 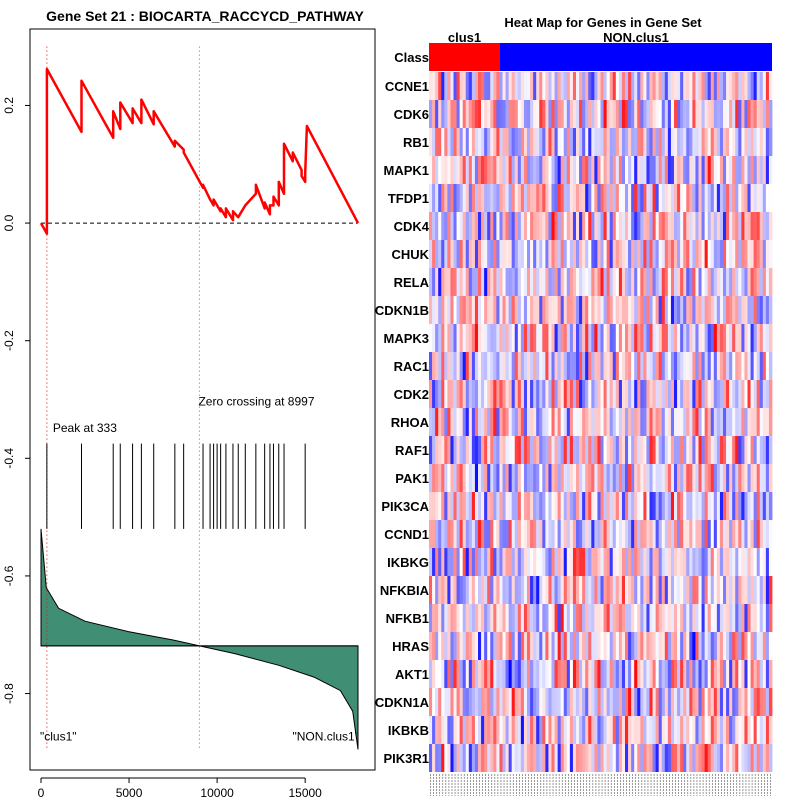 What do you see at coordinates (601, 758) in the screenshot?
I see `heatmap-row` at bounding box center [601, 758].